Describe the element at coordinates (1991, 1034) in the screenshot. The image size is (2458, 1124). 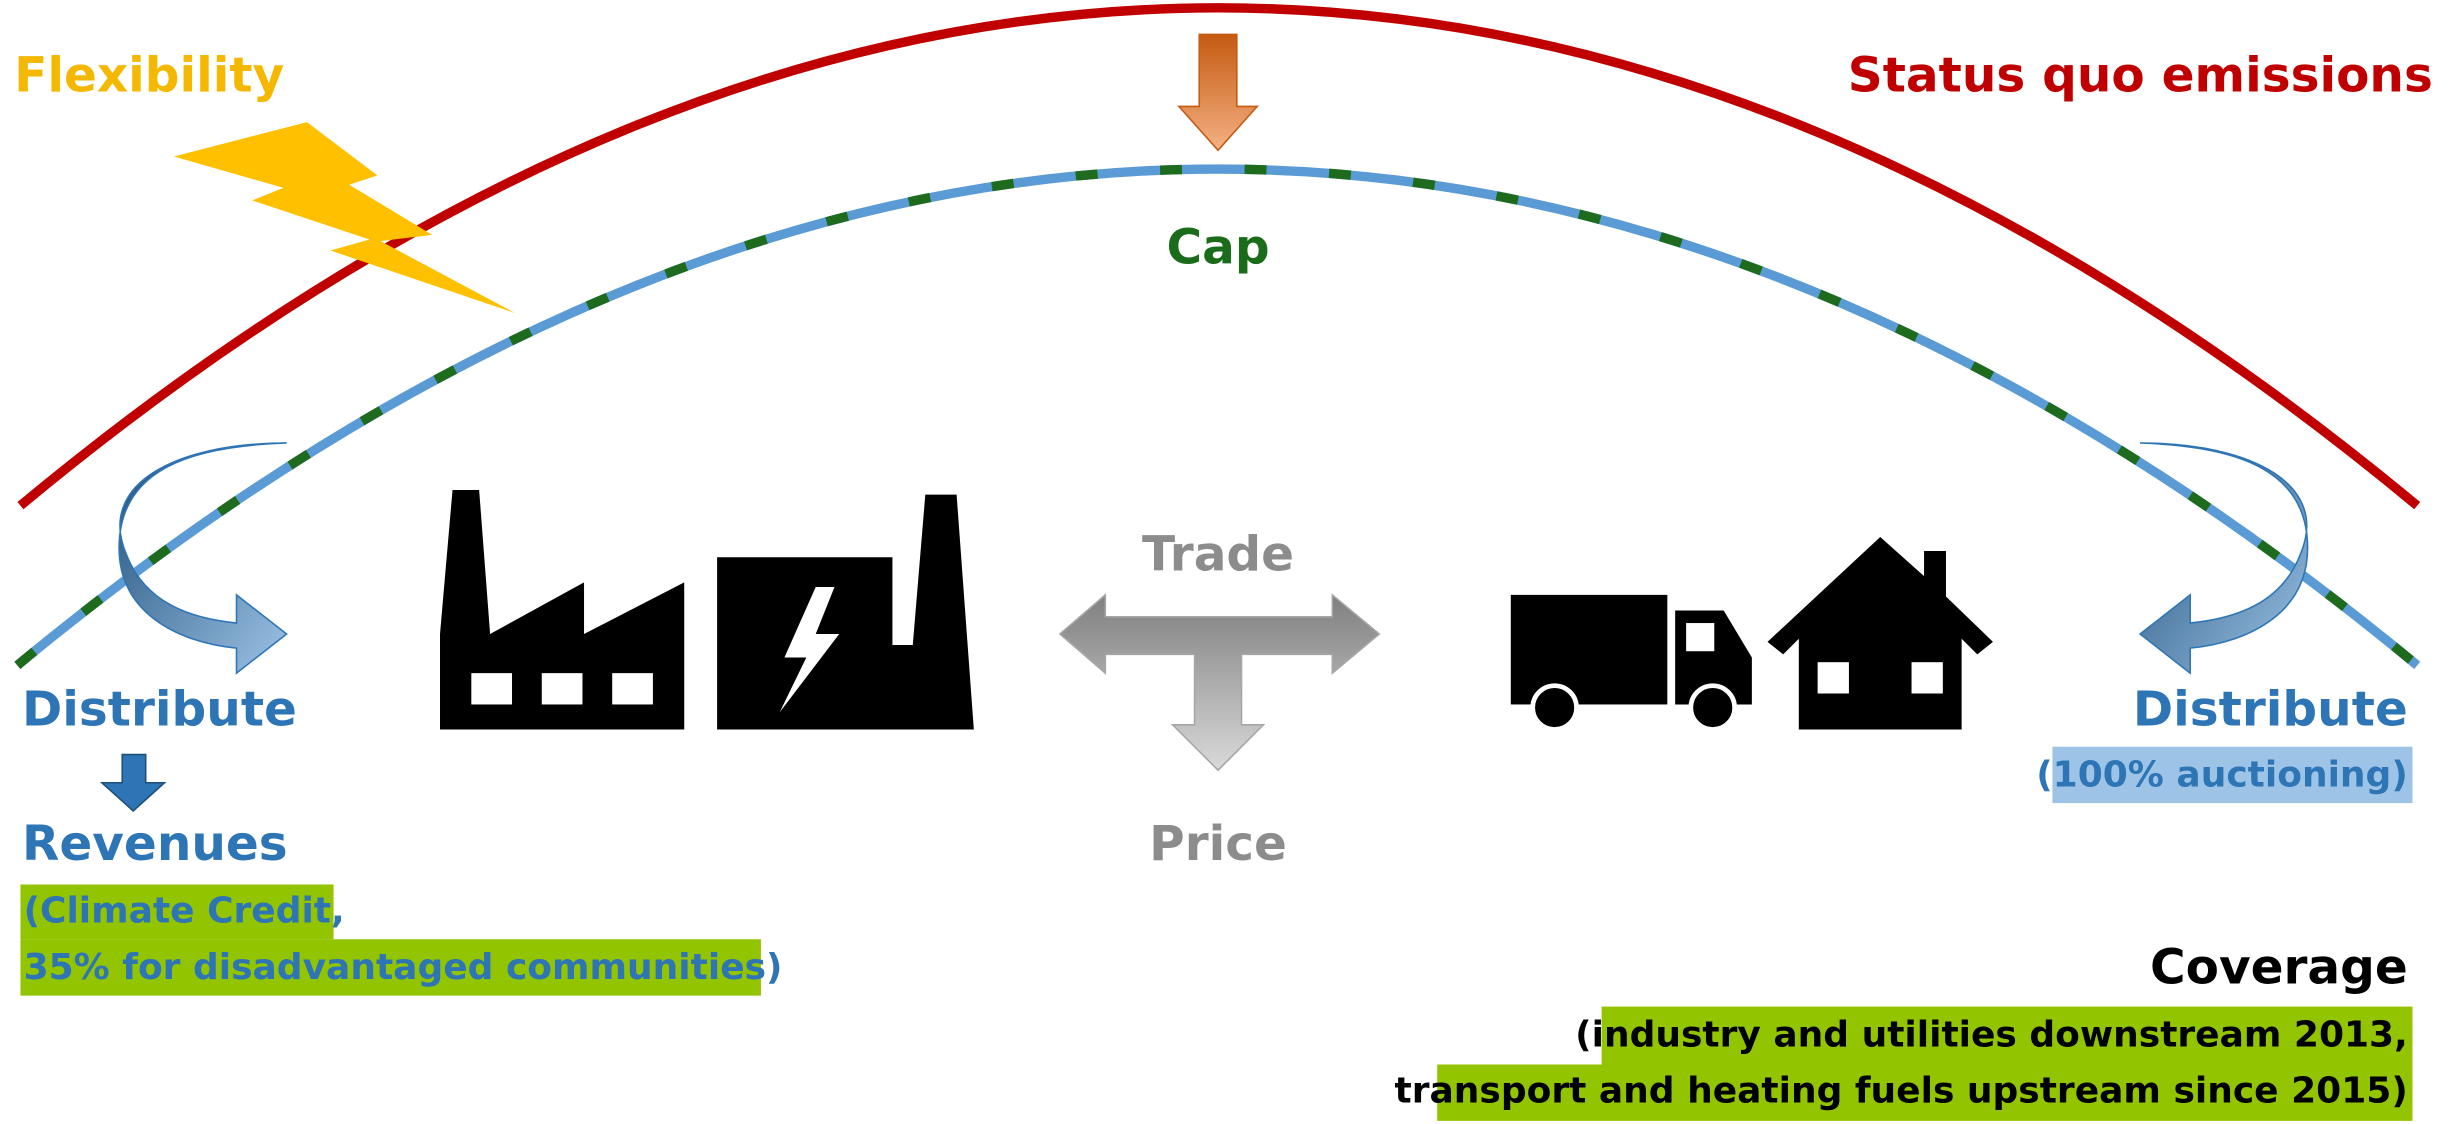
I see `note: (industry and utilities downstream 2013,` at that location.